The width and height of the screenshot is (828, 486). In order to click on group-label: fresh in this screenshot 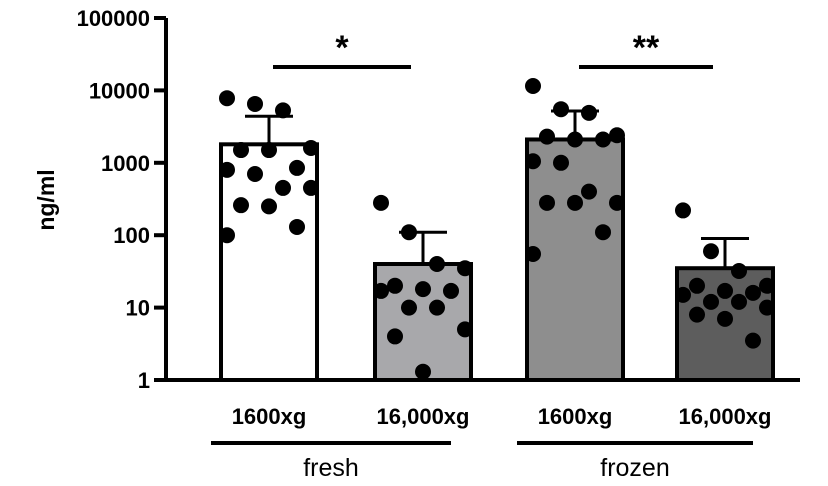, I will do `click(331, 468)`.